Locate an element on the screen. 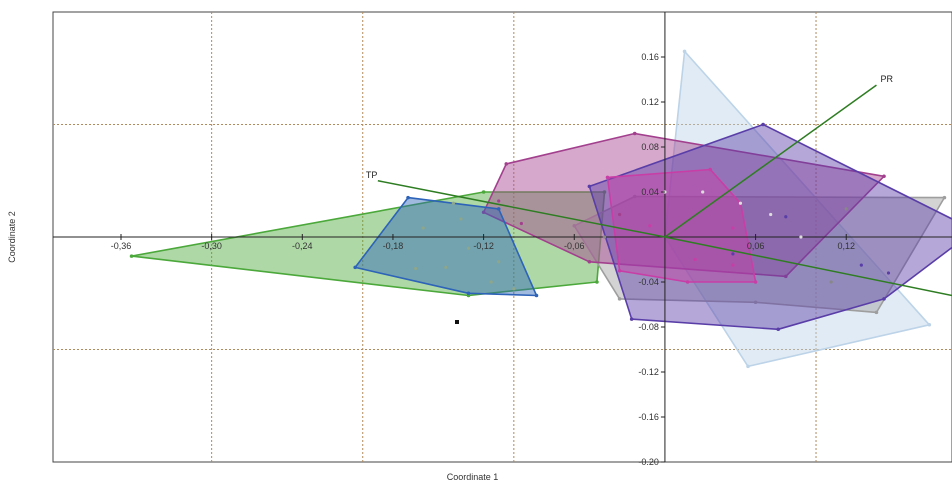 The image size is (952, 491). x-tick-label: -0,30 is located at coordinates (211, 246).